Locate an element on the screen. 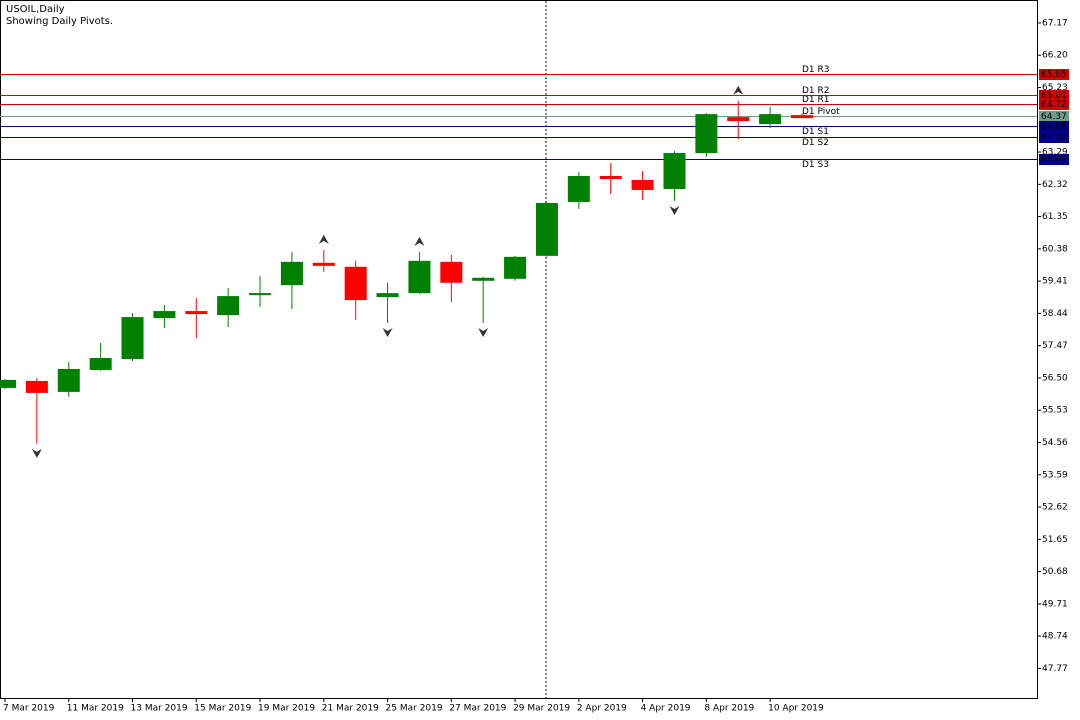 Image resolution: width=1080 pixels, height=720 pixels. x-tick-label: 10 Apr 2019 is located at coordinates (796, 709).